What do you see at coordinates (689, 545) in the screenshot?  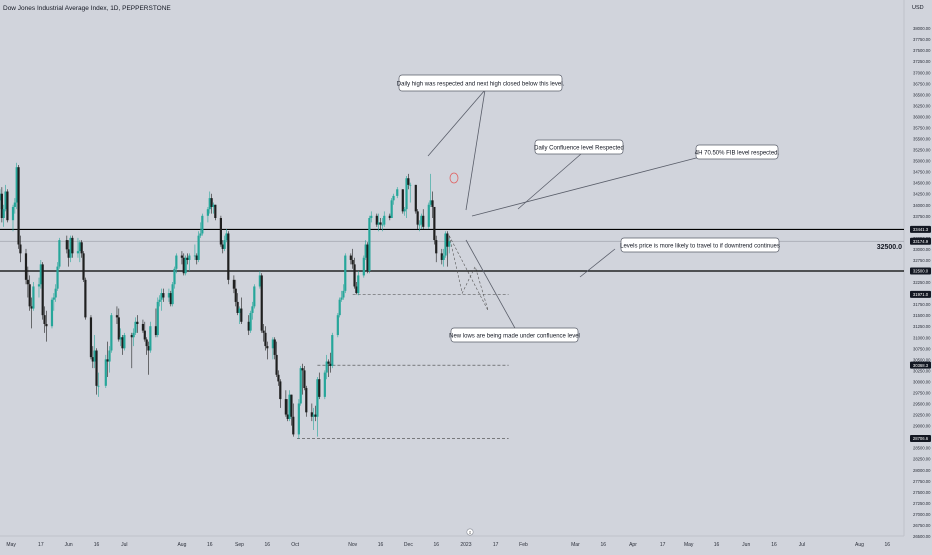 I see `x-tick-label: May` at bounding box center [689, 545].